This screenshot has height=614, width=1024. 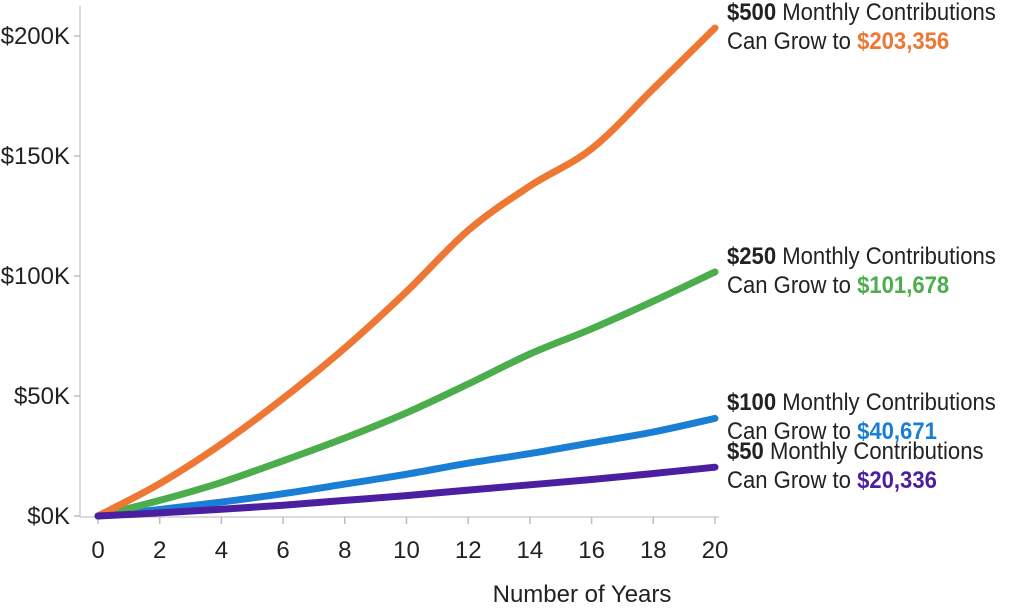 What do you see at coordinates (752, 403) in the screenshot?
I see `annotation-amount: $100` at bounding box center [752, 403].